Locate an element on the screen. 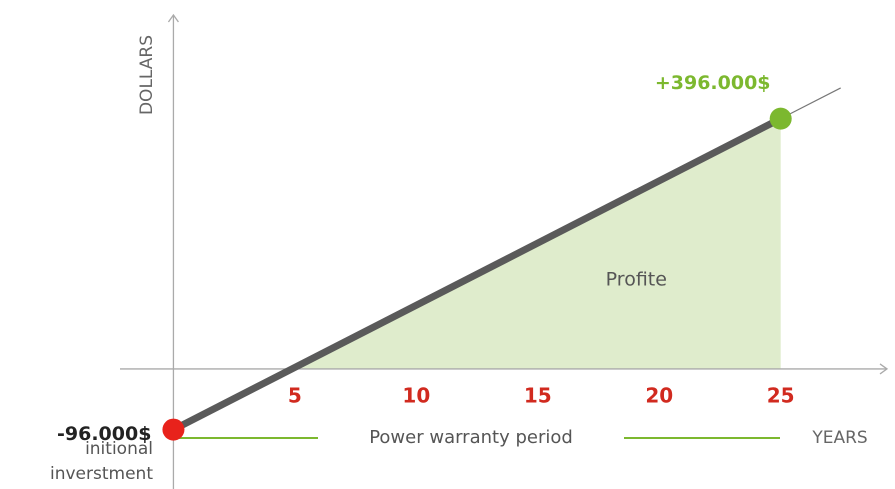 The image size is (895, 489). x-tick-label: 10 is located at coordinates (416, 395).